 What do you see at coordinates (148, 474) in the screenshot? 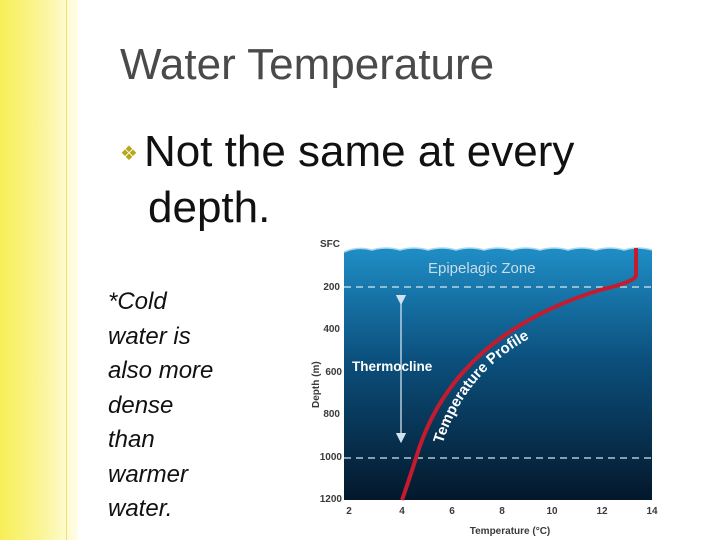
I see `note-line: warmer` at bounding box center [148, 474].